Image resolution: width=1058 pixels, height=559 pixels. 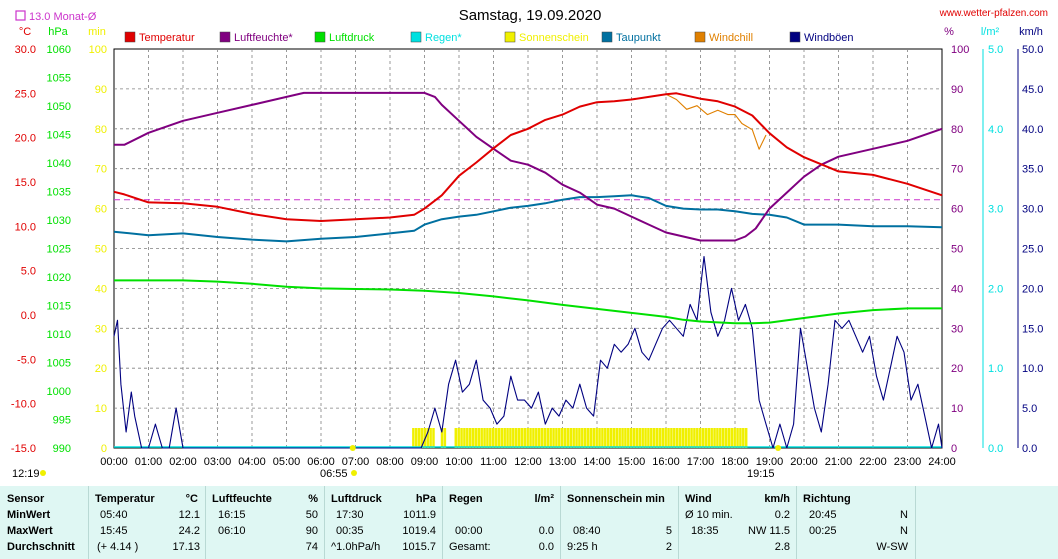 What do you see at coordinates (735, 462) in the screenshot?
I see `time-tick-label: 18:00` at bounding box center [735, 462].